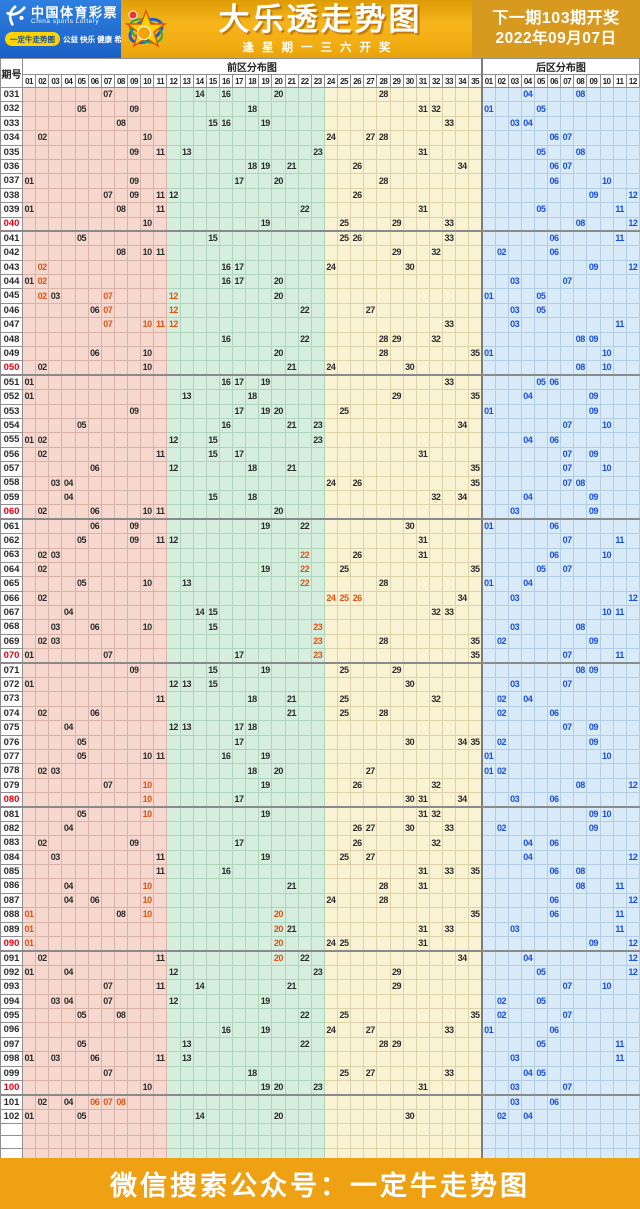 The image size is (640, 1209). What do you see at coordinates (186, 81) in the screenshot?
I see `front-col-header: 13` at bounding box center [186, 81].